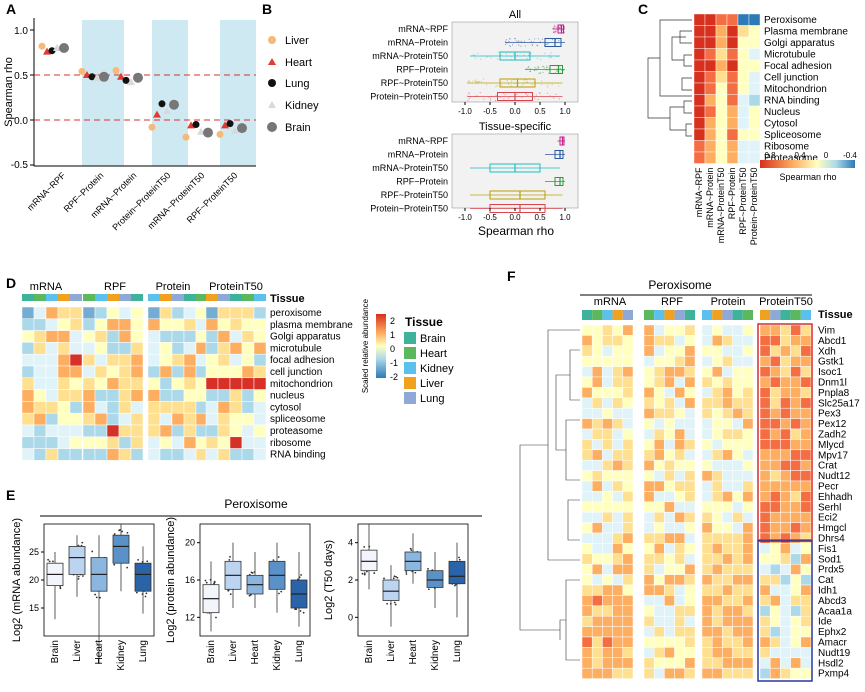 This screenshot has height=692, width=865. I want to click on gene-label: Pnpla8, so click(834, 393).